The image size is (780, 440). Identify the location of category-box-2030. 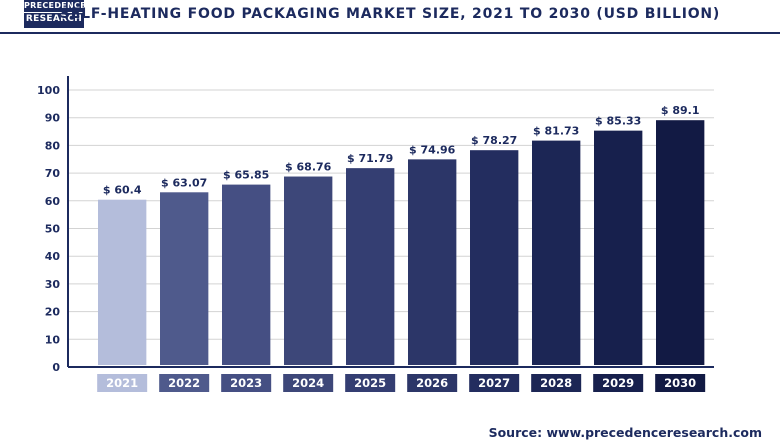
(680, 383).